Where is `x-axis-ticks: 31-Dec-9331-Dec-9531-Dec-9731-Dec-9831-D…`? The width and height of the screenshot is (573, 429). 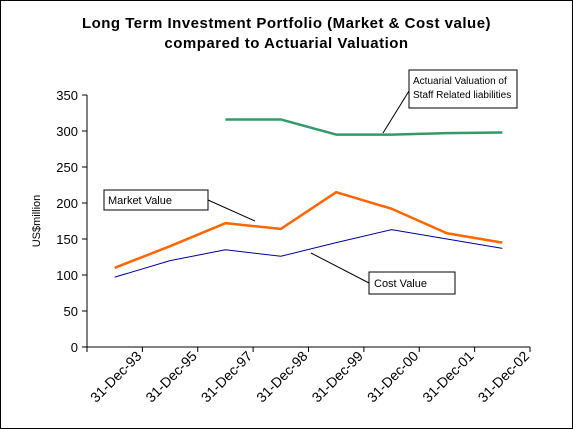 x-axis-ticks: 31-Dec-9331-Dec-9531-Dec-9731-Dec-9831-D… is located at coordinates (309, 376).